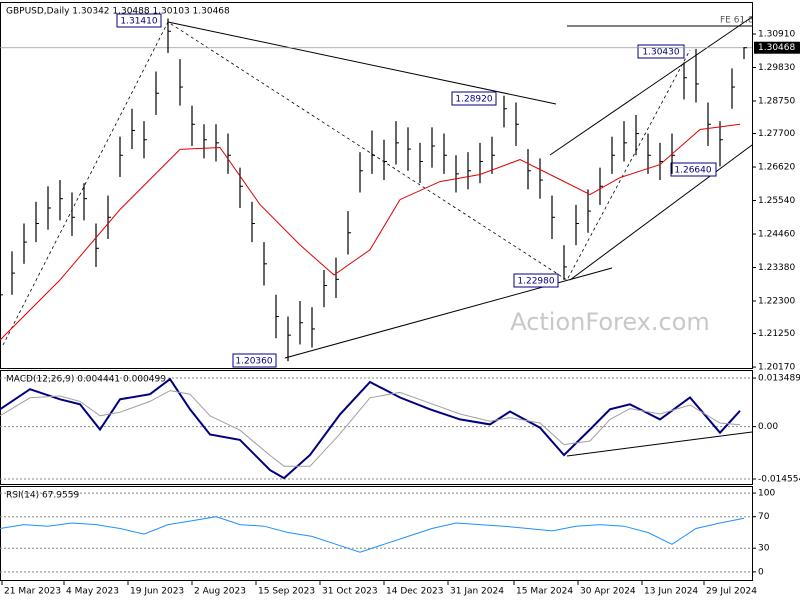 This screenshot has width=800, height=600. I want to click on rsi-title: RSI(14) 67.9559, so click(42, 496).